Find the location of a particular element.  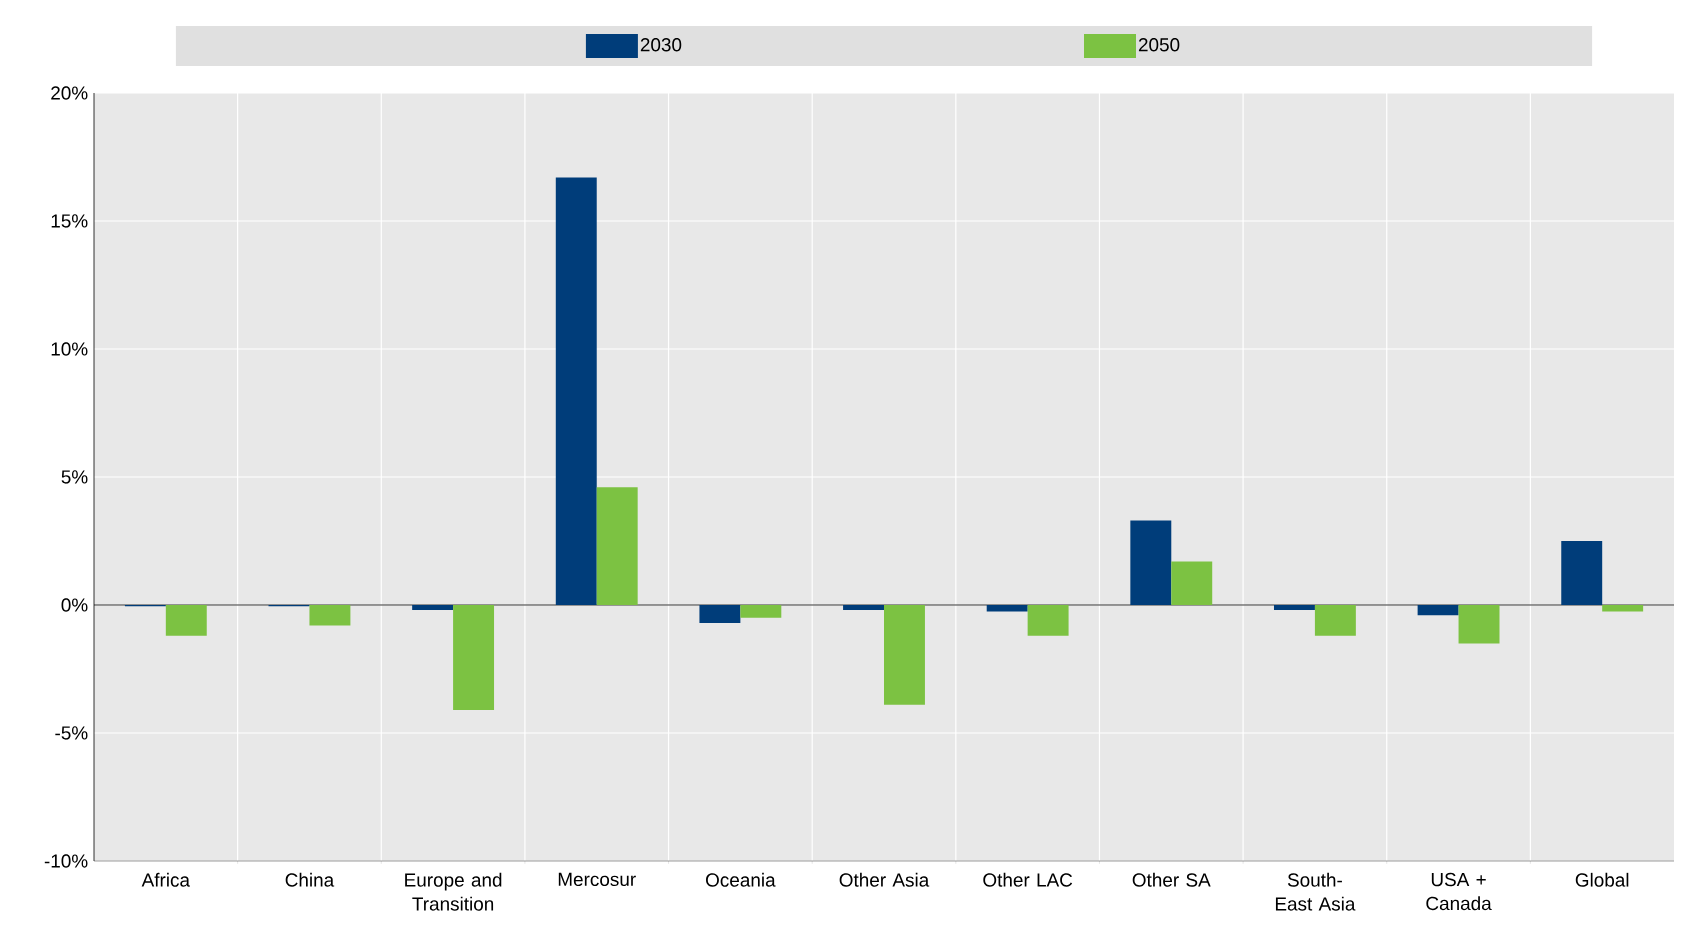

x-tick-label: Other Asia is located at coordinates (884, 879).